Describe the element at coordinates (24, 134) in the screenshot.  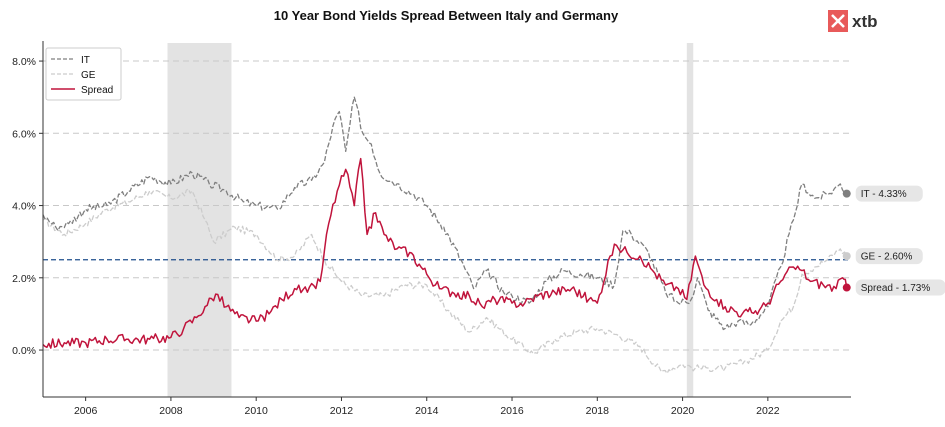
I see `y-tick-label-3: 6.0%` at that location.